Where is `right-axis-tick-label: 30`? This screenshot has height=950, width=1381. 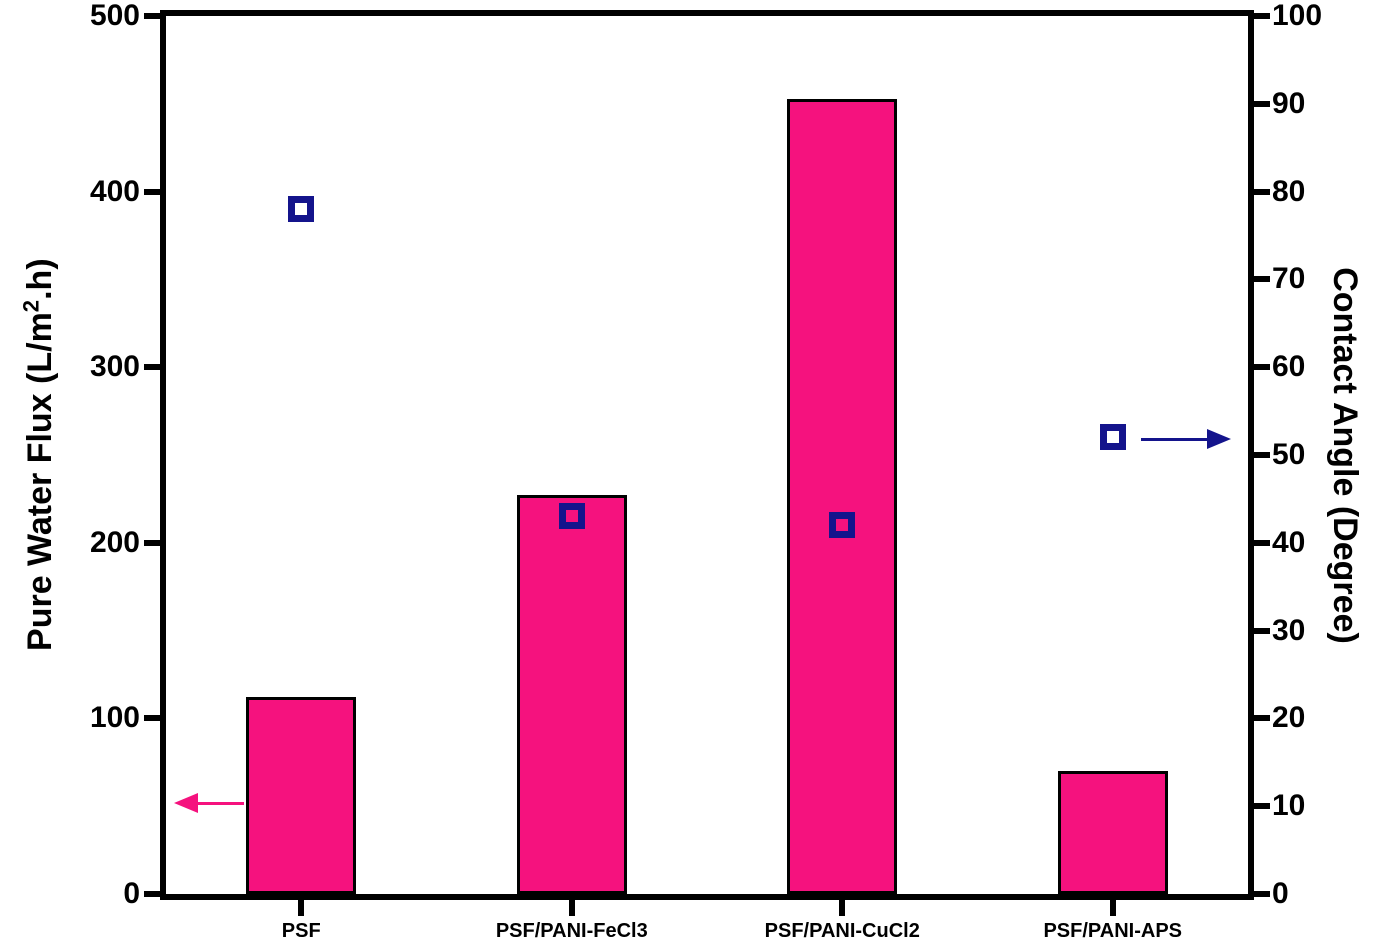
right-axis-tick-label: 30 is located at coordinates (1289, 630).